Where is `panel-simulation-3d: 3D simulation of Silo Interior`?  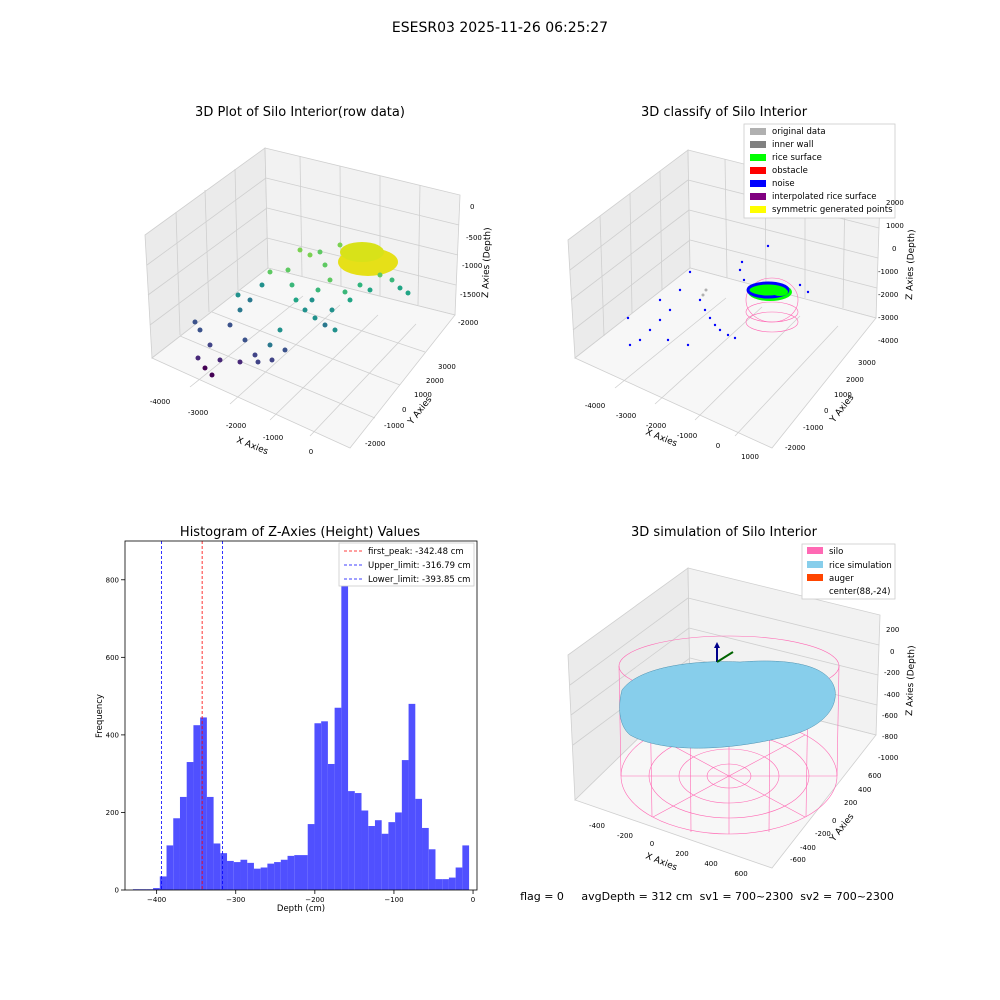
panel-simulation-3d: 3D simulation of Silo Interior is located at coordinates (742, 701).